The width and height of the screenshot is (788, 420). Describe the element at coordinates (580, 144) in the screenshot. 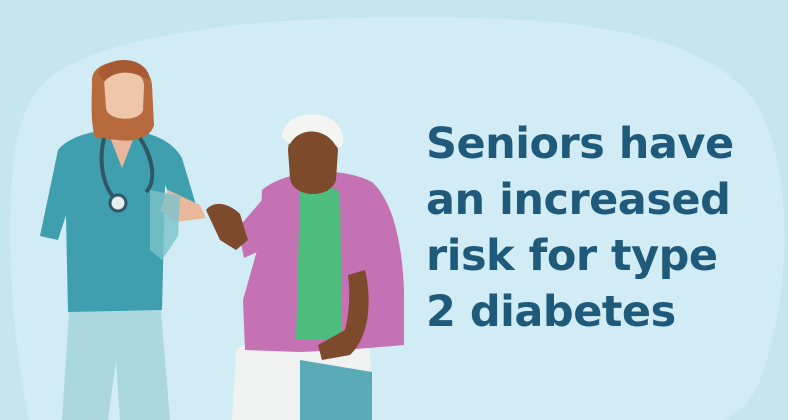

I see `headline-line-1: Seniors have` at that location.